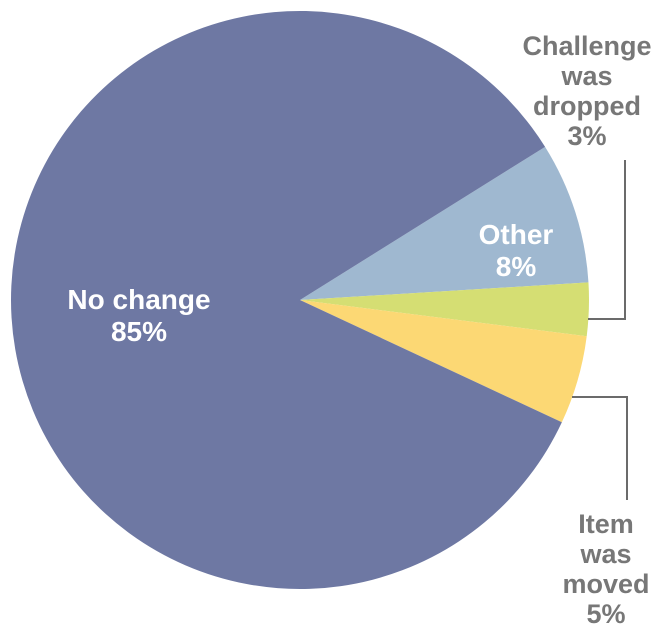 This screenshot has height=626, width=666. Describe the element at coordinates (605, 584) in the screenshot. I see `slice-label-line: moved` at that location.